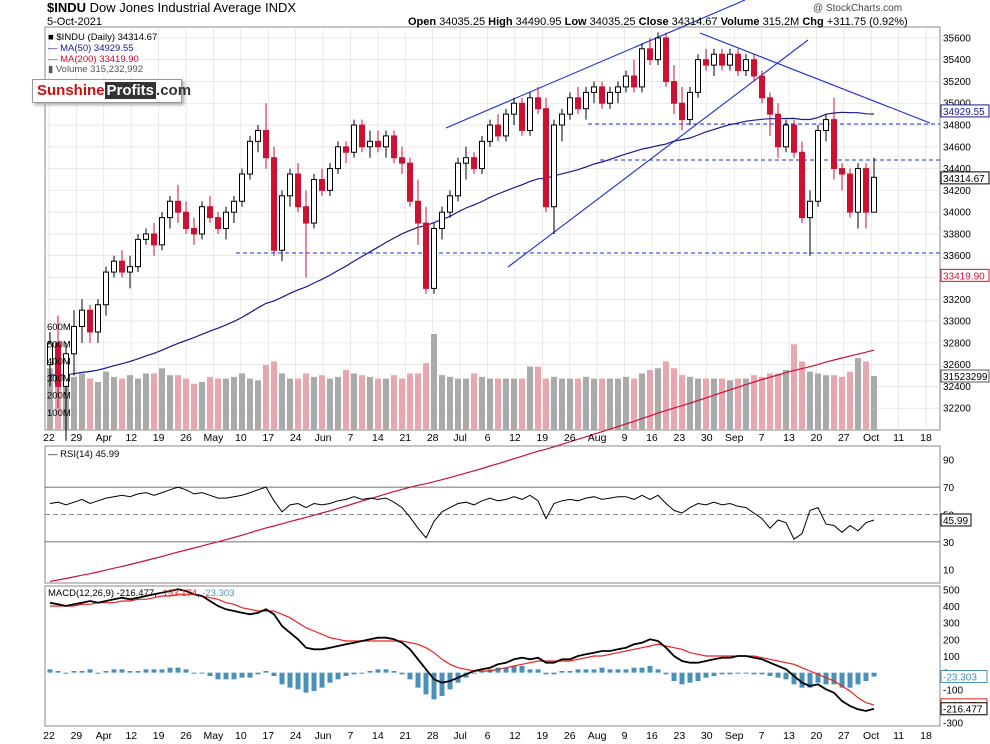 The width and height of the screenshot is (990, 744). What do you see at coordinates (111, 91) in the screenshot?
I see `sunshine-profits-logo: Sunshine Profits .com` at bounding box center [111, 91].